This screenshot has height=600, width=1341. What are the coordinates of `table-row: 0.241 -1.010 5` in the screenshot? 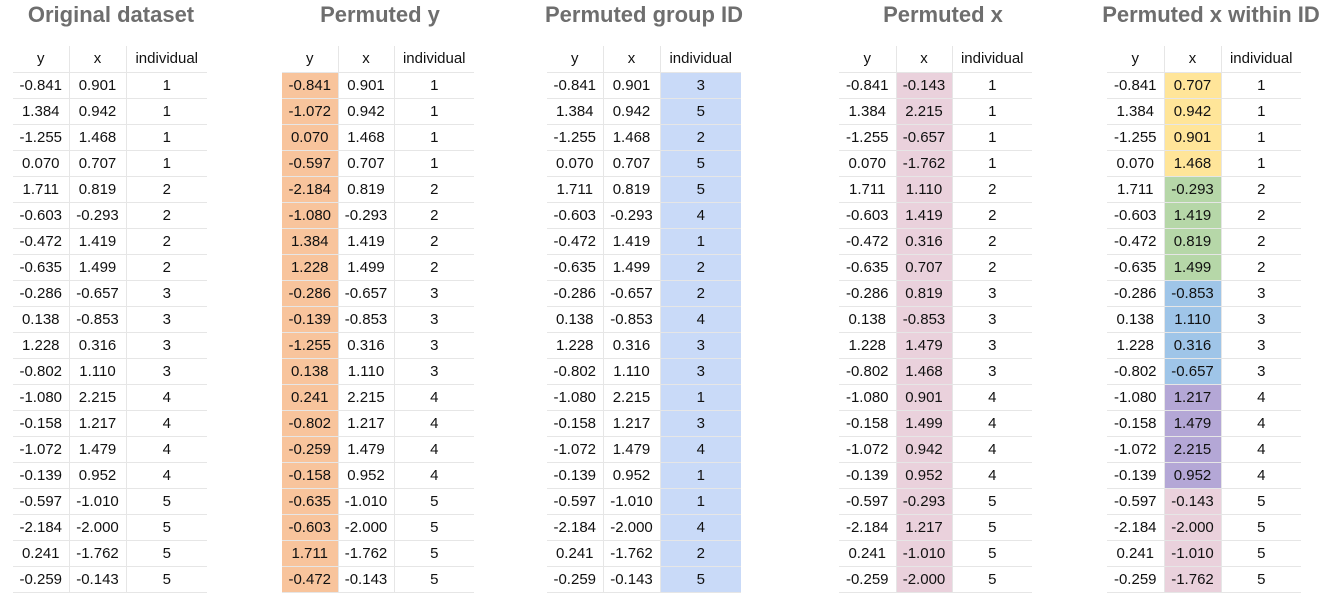 It's located at (935, 553).